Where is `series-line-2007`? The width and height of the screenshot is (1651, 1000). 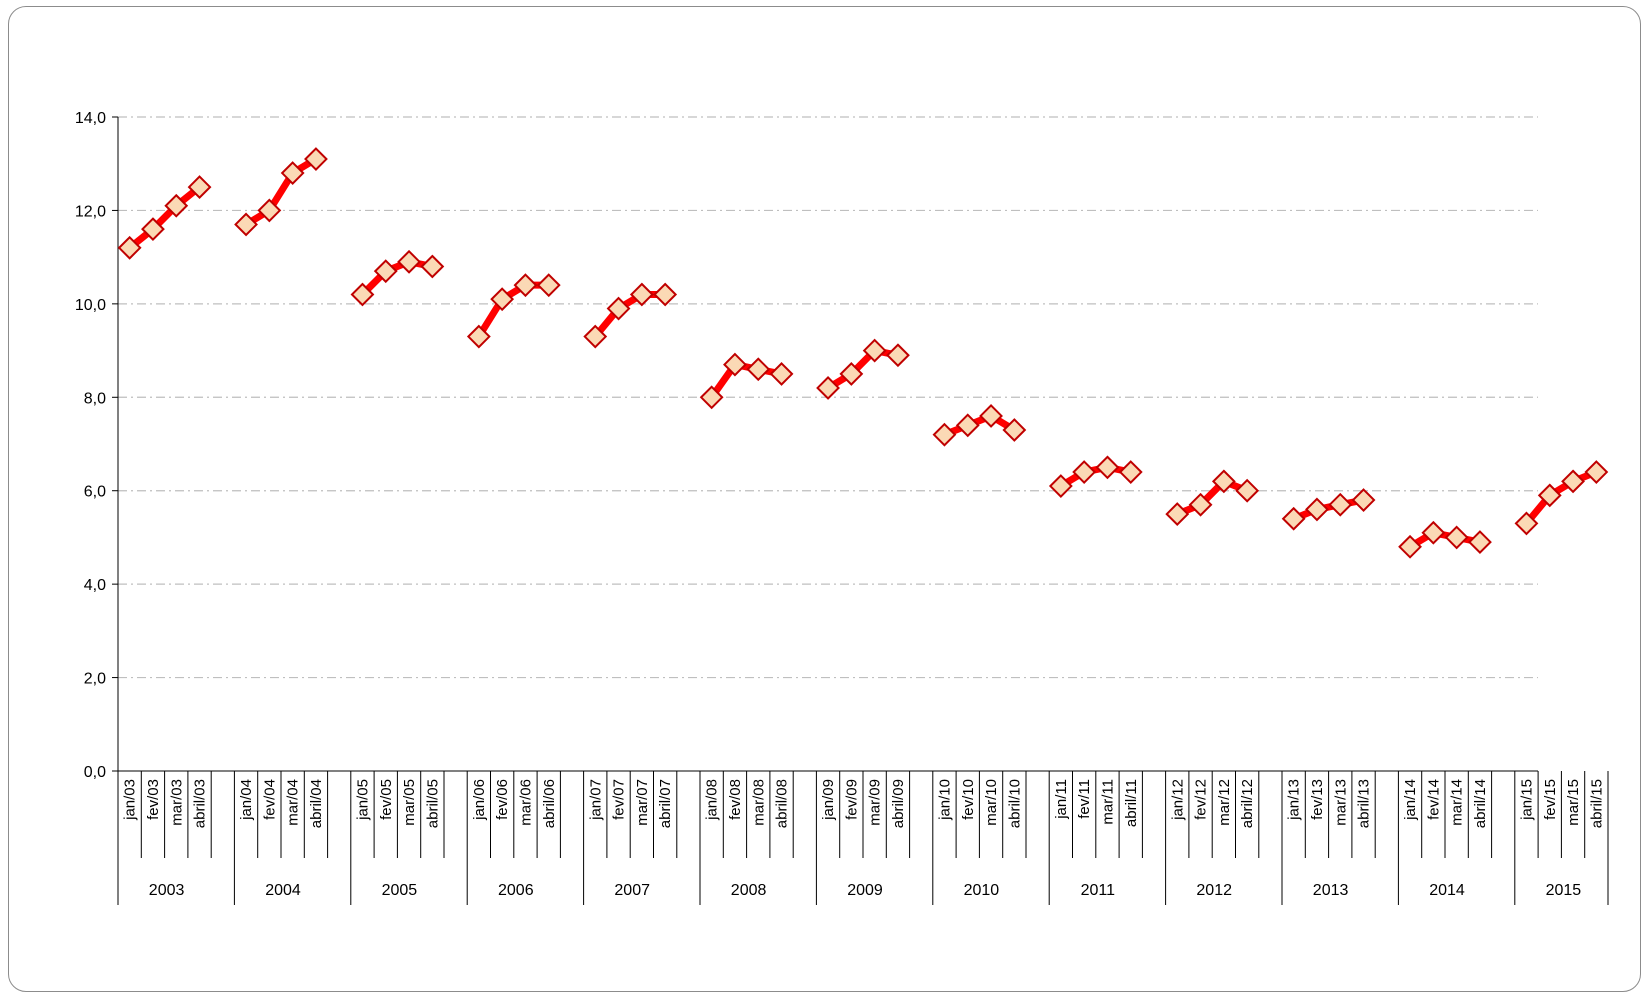
series-line-2007 is located at coordinates (629, 315).